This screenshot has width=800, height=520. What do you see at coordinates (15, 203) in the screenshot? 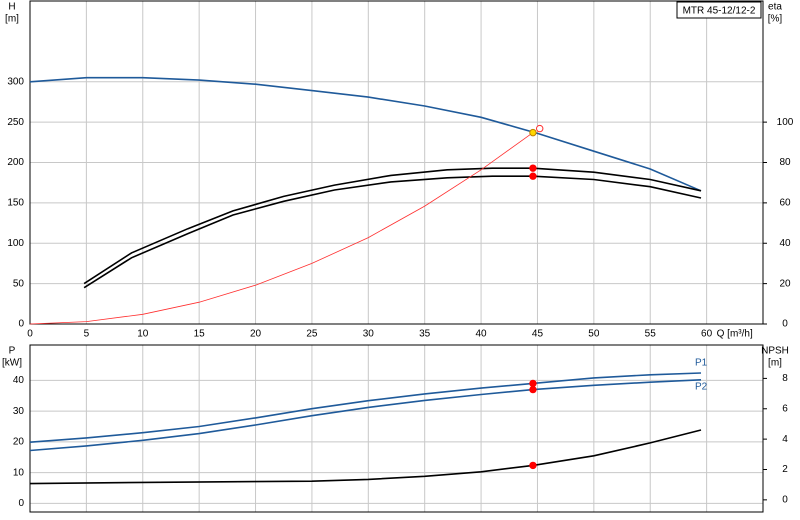
I see `y-tick-label: 150` at bounding box center [15, 203].